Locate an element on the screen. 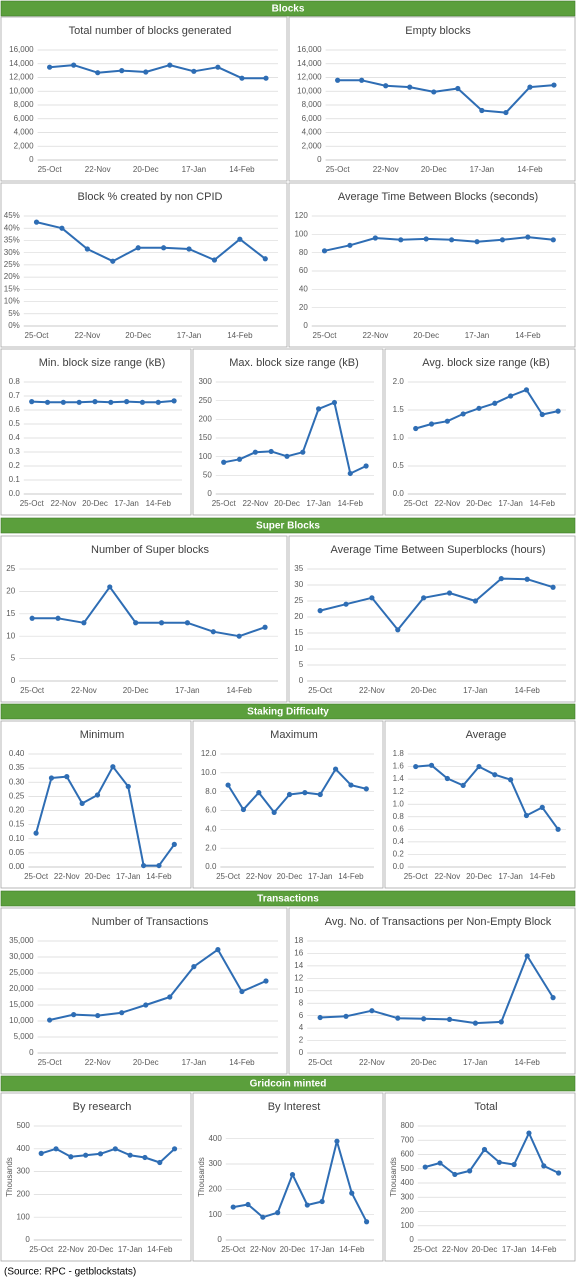  y-tick-label: 0.8 is located at coordinates (15, 381).